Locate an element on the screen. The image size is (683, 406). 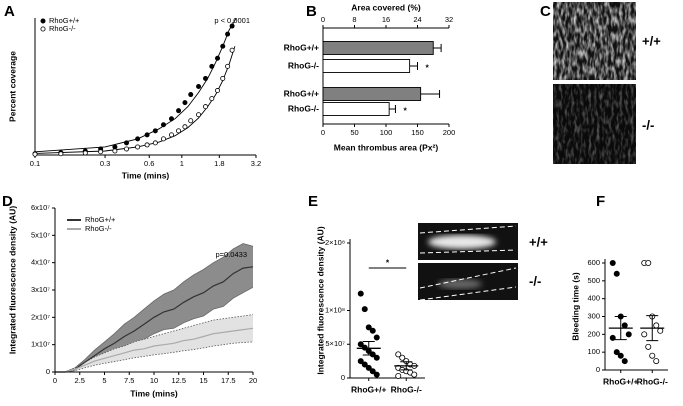
micrograph-e is located at coordinates (468, 262).